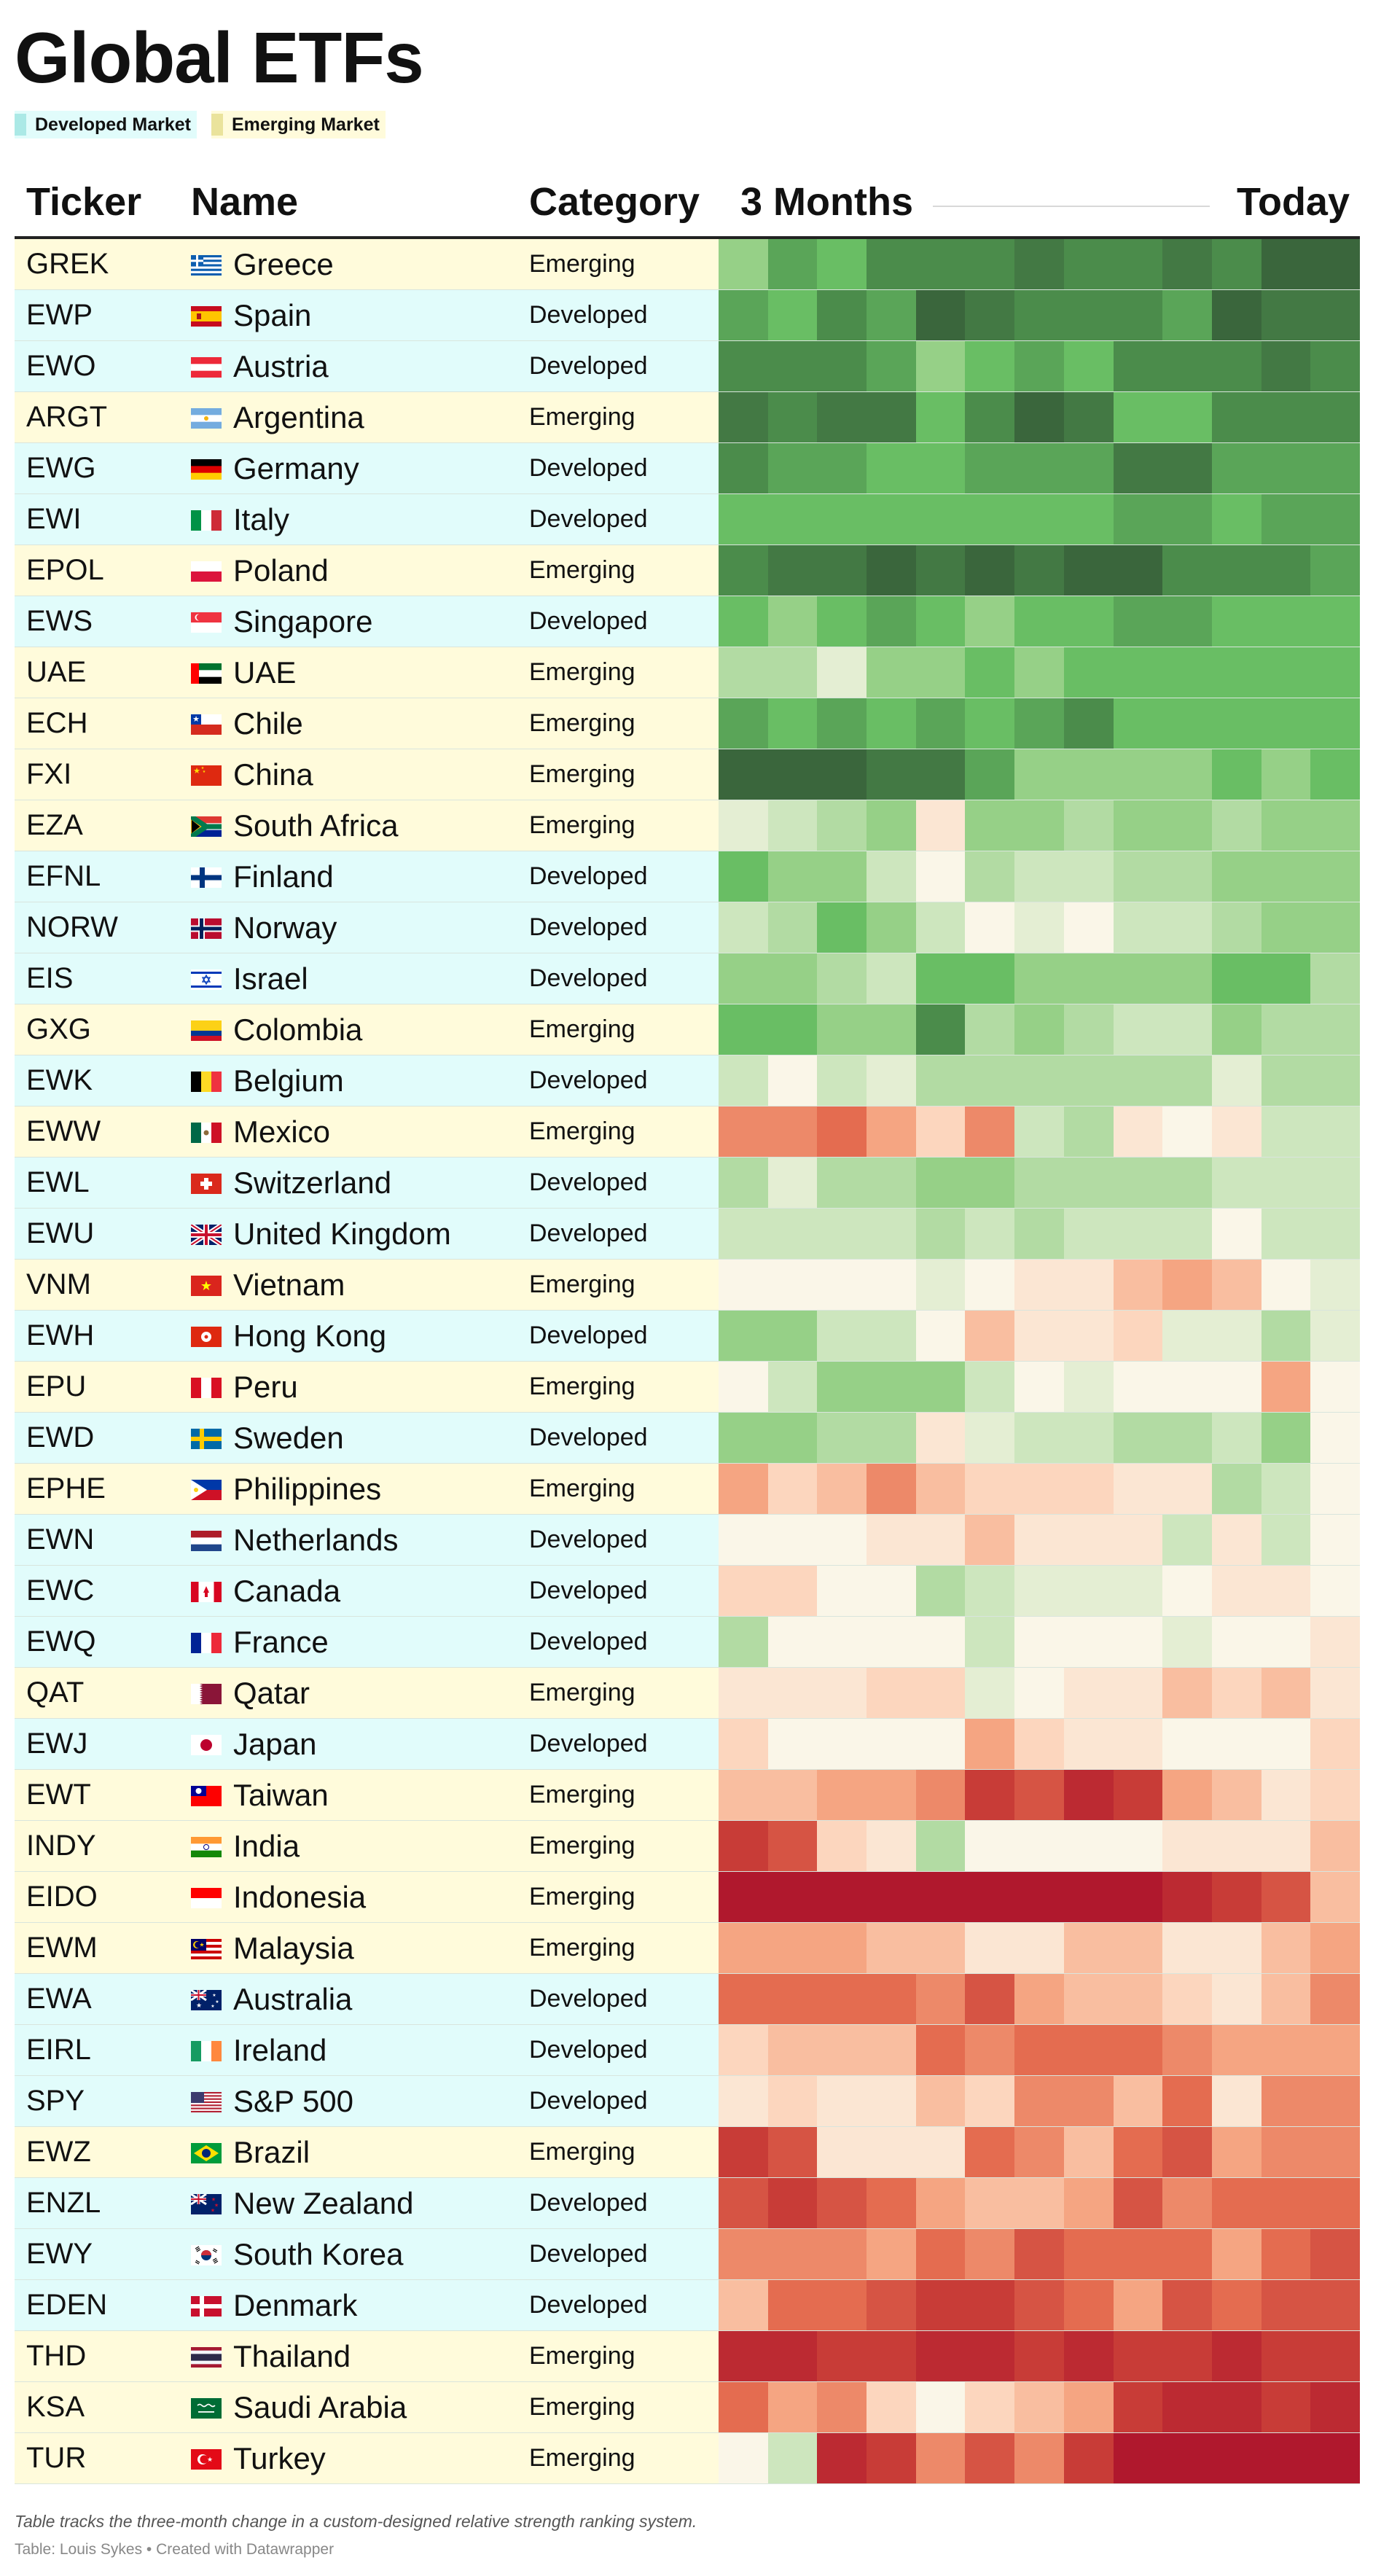 The height and width of the screenshot is (2576, 1373). Describe the element at coordinates (61, 366) in the screenshot. I see `ticker-cell: EWO` at that location.